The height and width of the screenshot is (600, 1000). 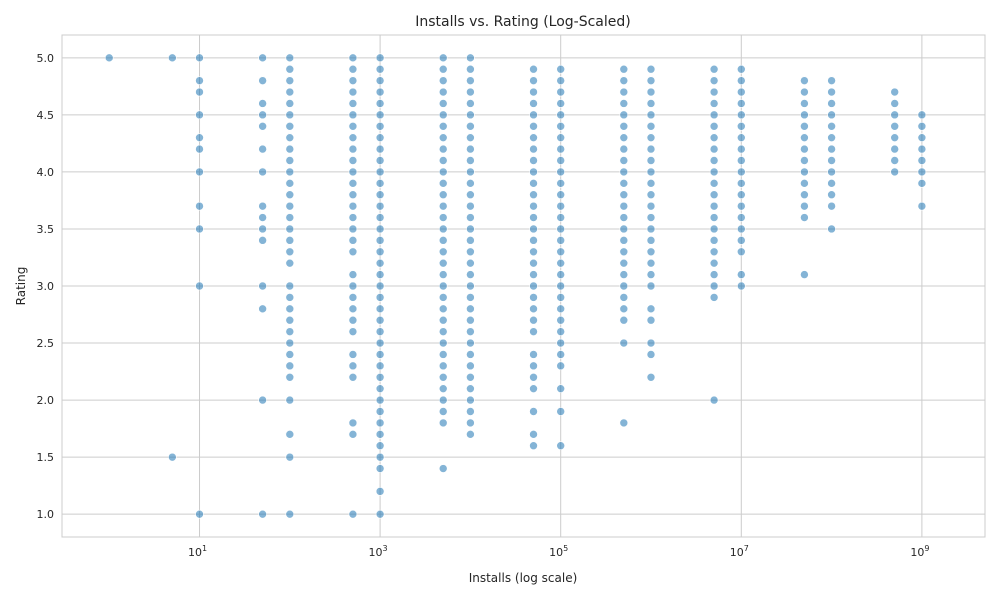 I want to click on y-tick-labels: 1.0 1.5 2.0 2.5 3.0 3.5 4.0 4.5 5.0, so click(x=46, y=286).